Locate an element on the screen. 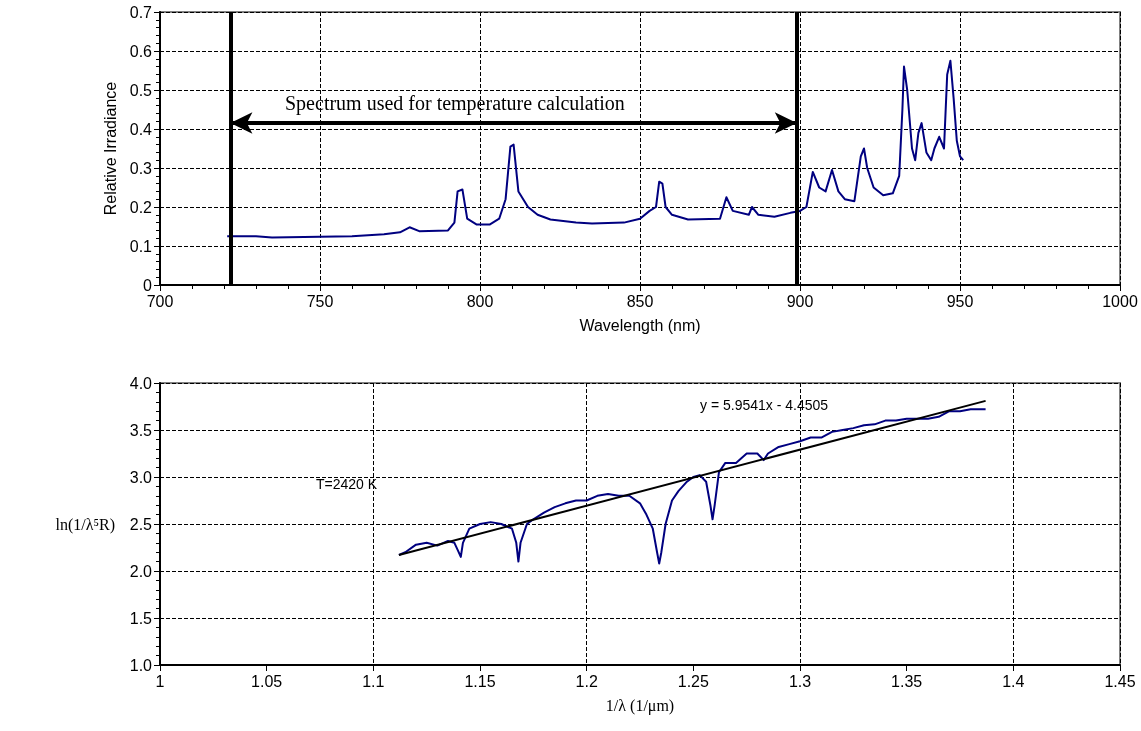  y-tick-label: 0.2 is located at coordinates (141, 207).